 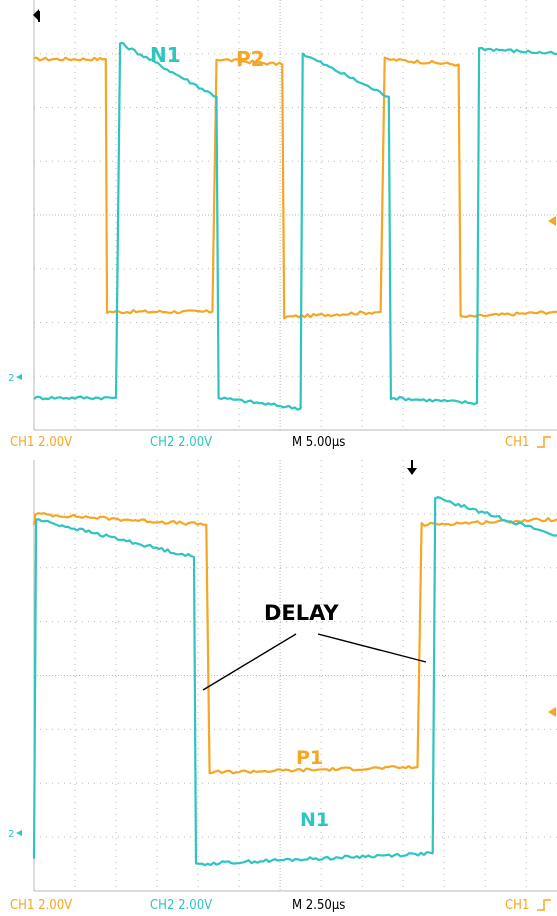 I want to click on panel-divider, so click(x=278, y=456).